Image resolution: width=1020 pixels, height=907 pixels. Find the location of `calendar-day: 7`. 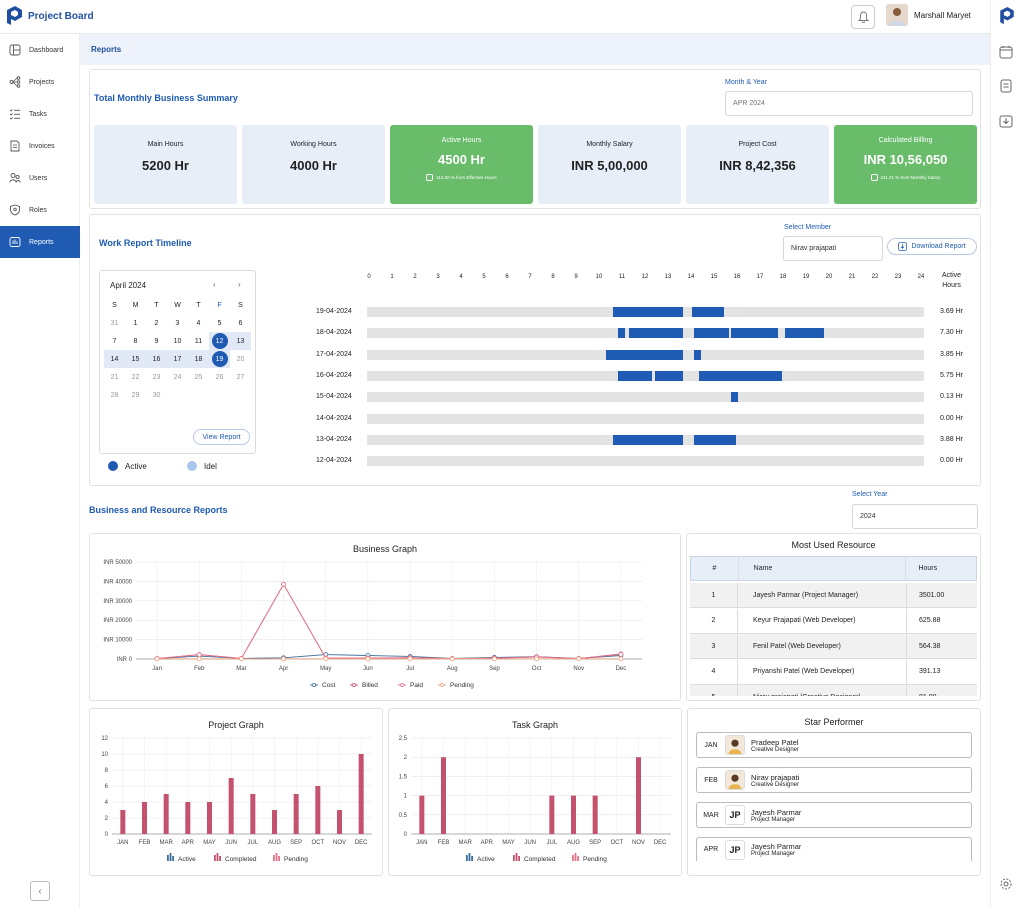

calendar-day: 7 is located at coordinates (114, 341).